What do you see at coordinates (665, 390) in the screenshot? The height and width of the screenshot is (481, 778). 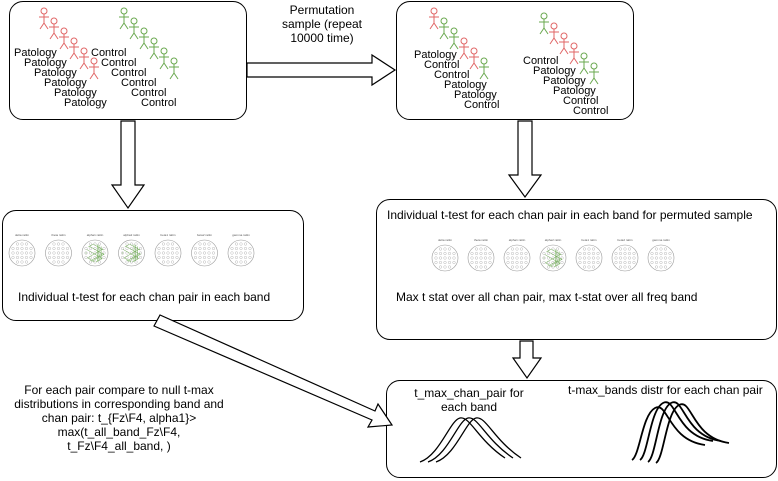 I see `bands-label: t-max_bands distr for each chan pair` at bounding box center [665, 390].